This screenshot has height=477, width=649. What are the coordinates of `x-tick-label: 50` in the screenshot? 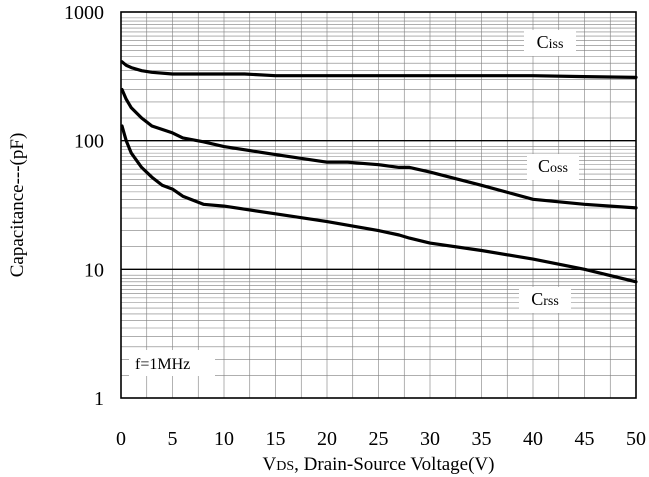 It's located at (636, 439).